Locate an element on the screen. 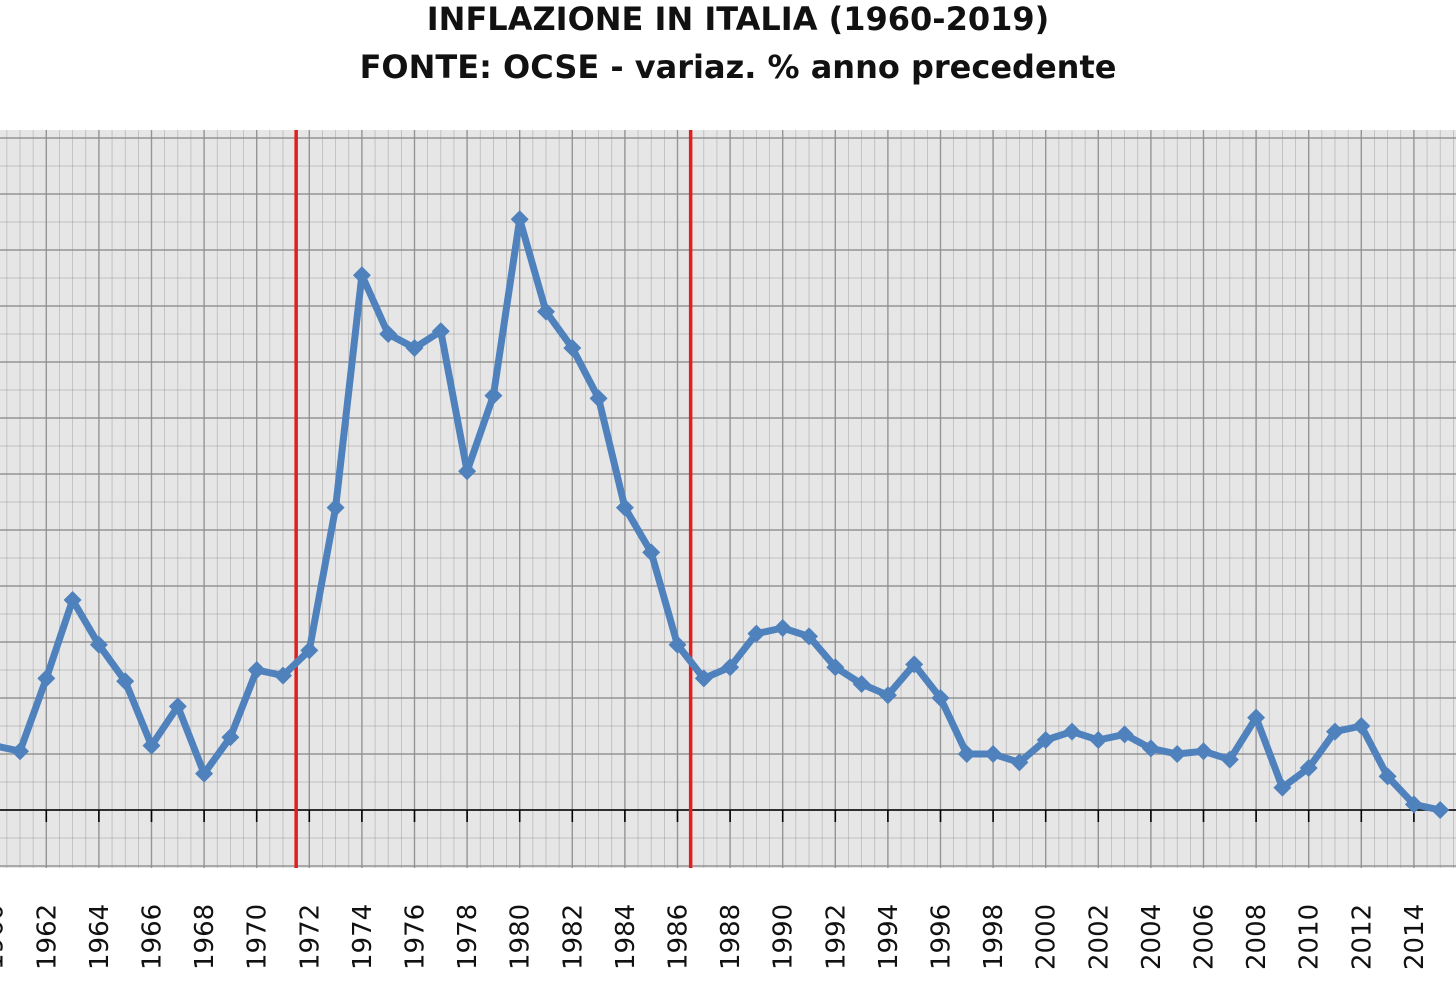 This screenshot has width=1456, height=985. x-tick-label: 1982 is located at coordinates (573, 937).